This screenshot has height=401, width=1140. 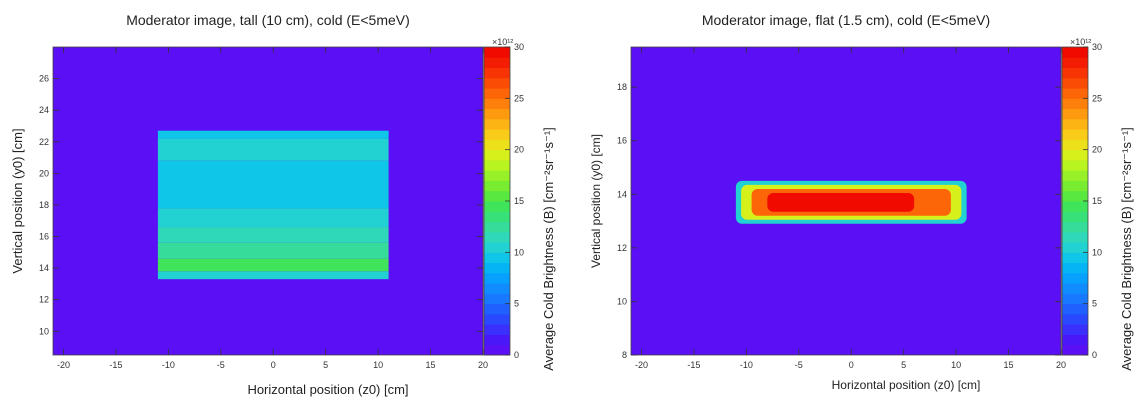 What do you see at coordinates (1097, 150) in the screenshot?
I see `colorbar-tick-label: 20` at bounding box center [1097, 150].